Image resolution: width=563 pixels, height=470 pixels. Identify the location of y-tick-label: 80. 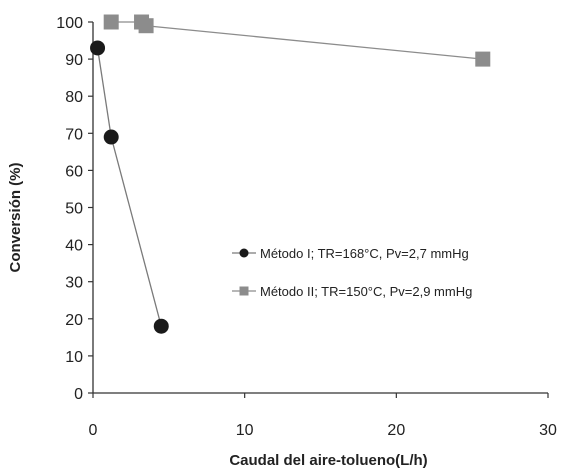
(74, 97).